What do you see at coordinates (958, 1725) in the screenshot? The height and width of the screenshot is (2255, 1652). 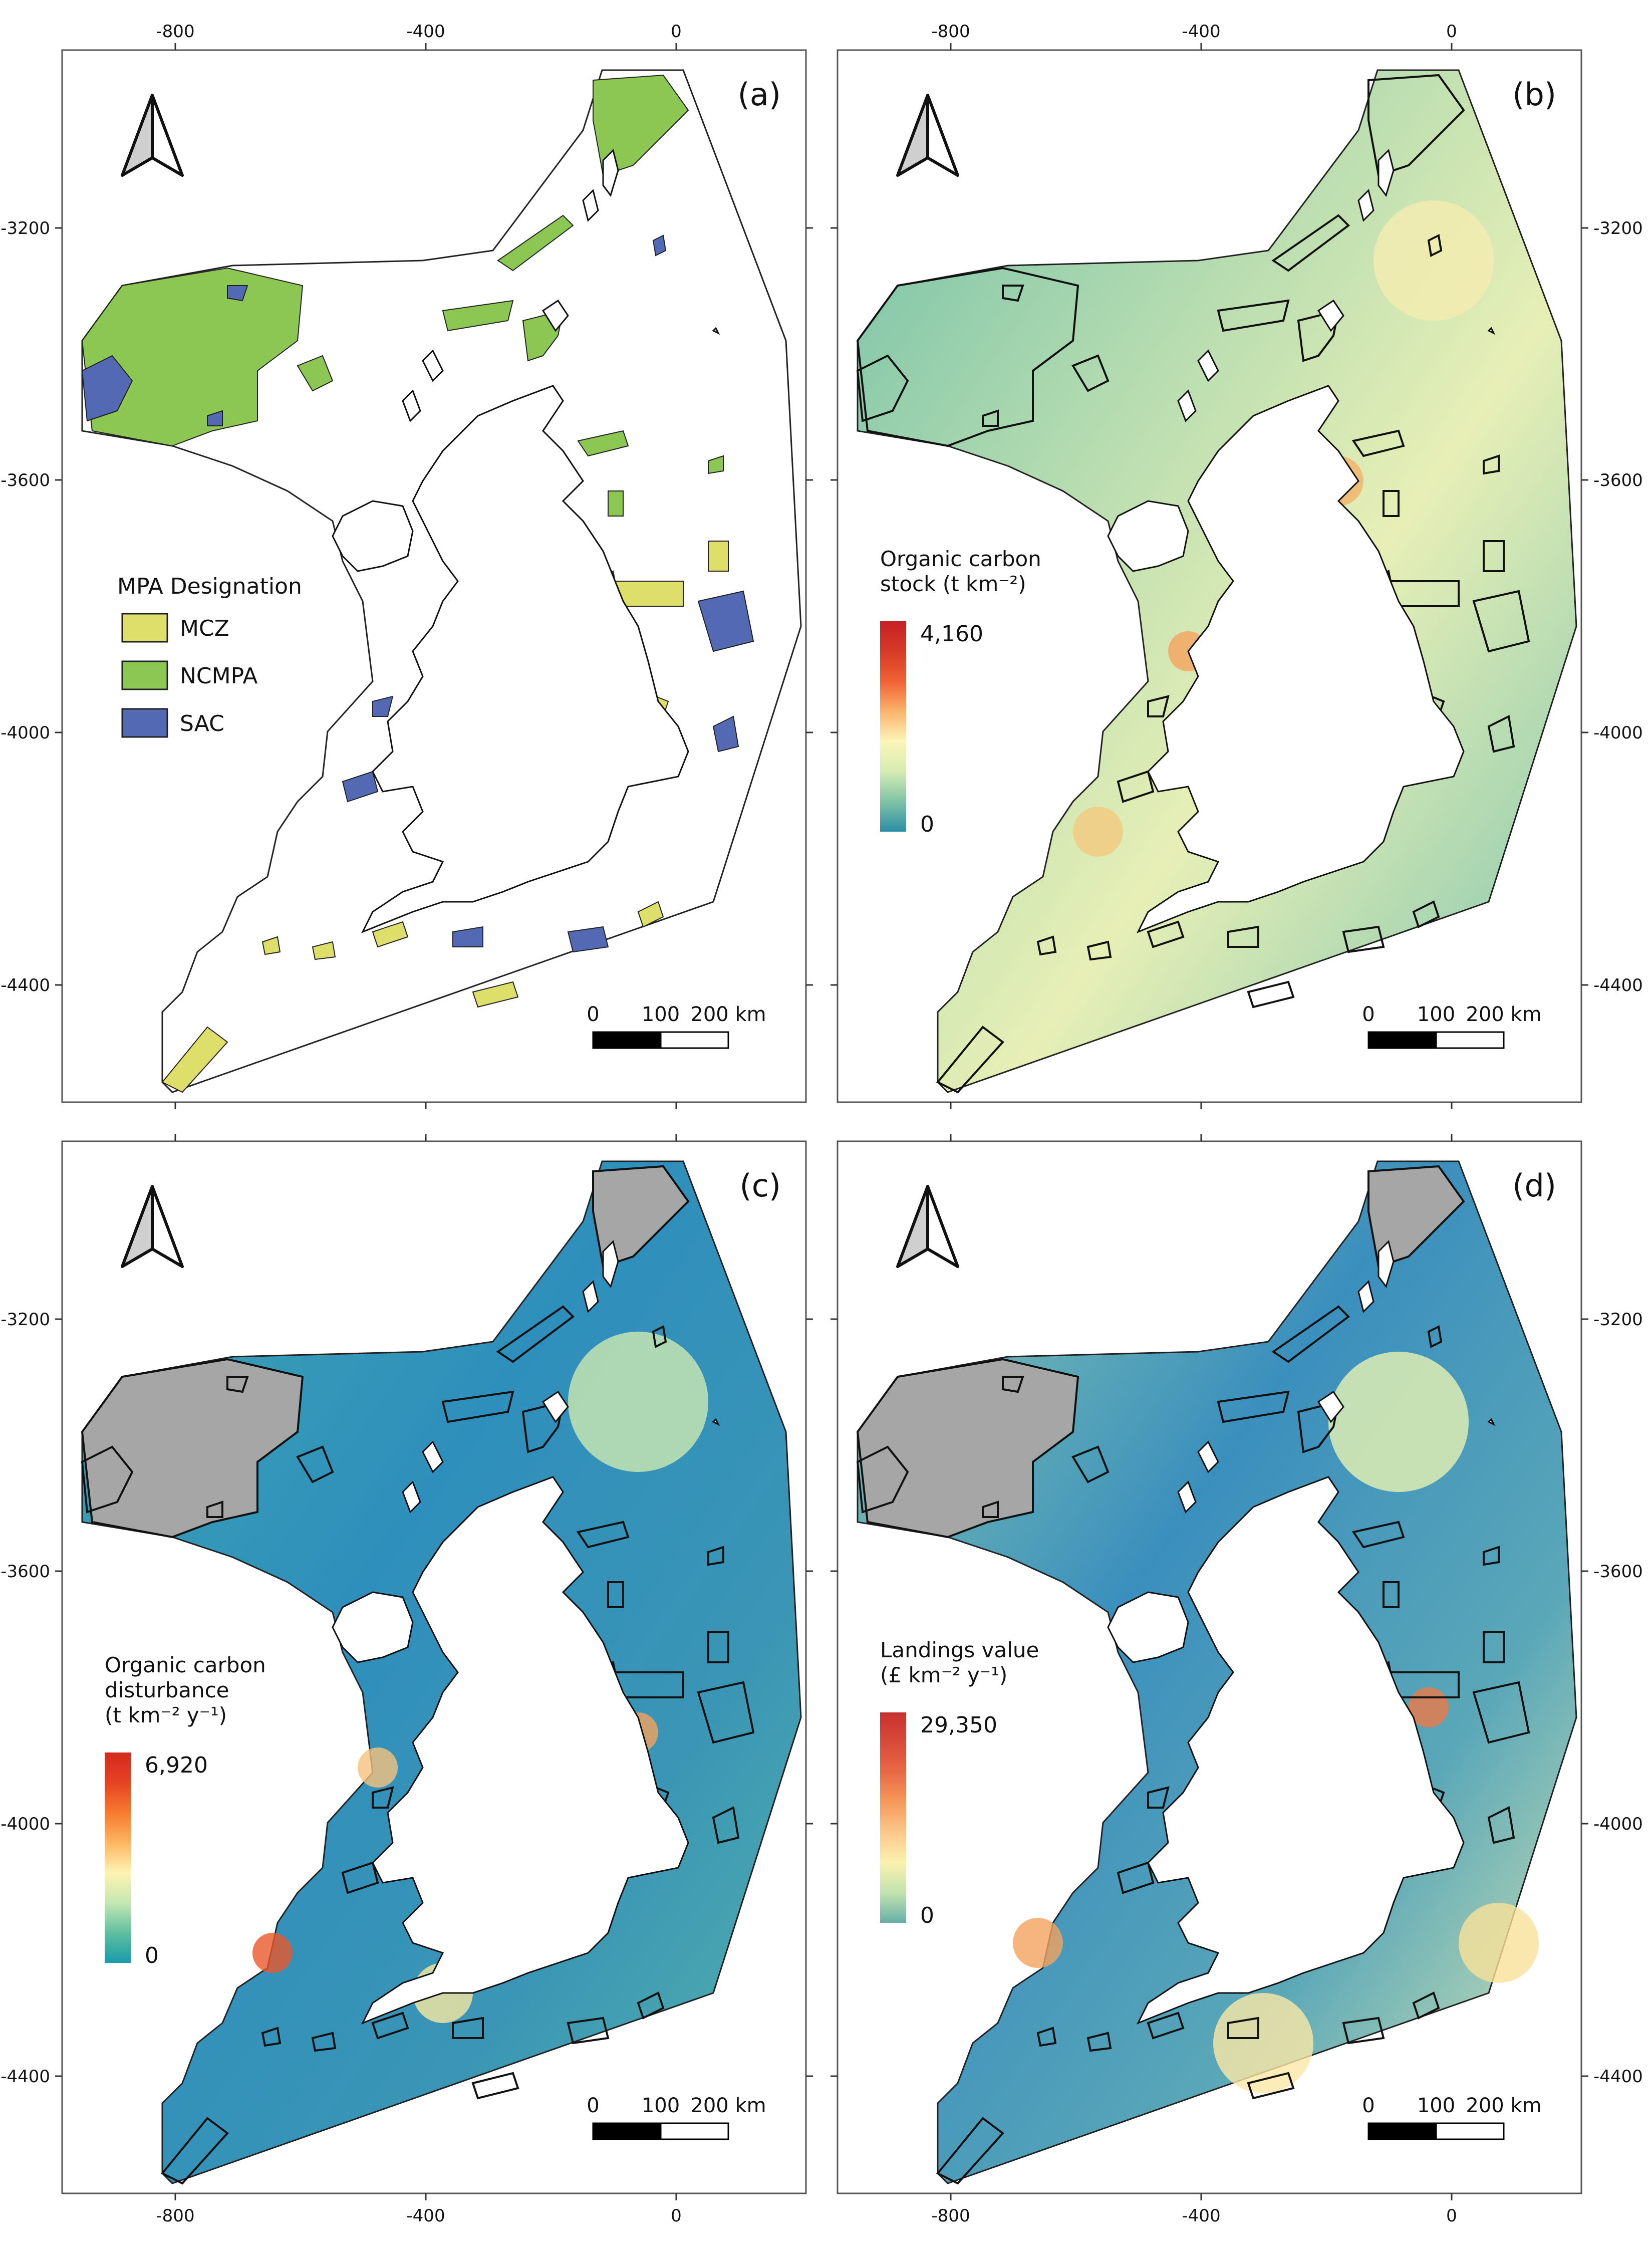 I see `colorbar-max: 29,350` at bounding box center [958, 1725].